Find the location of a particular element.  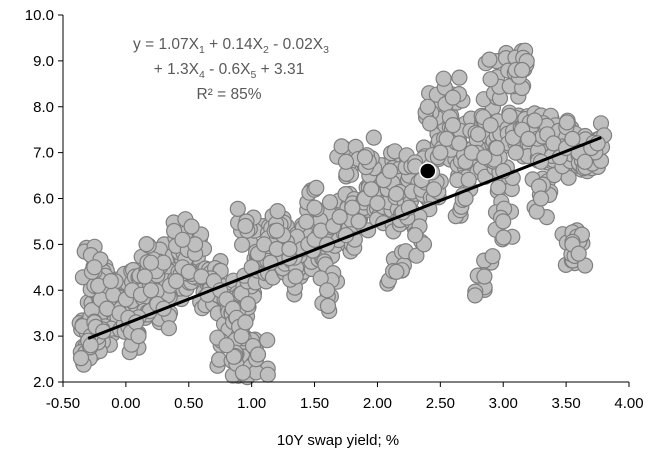

y-tick-label: 10.0 is located at coordinates (39, 15).